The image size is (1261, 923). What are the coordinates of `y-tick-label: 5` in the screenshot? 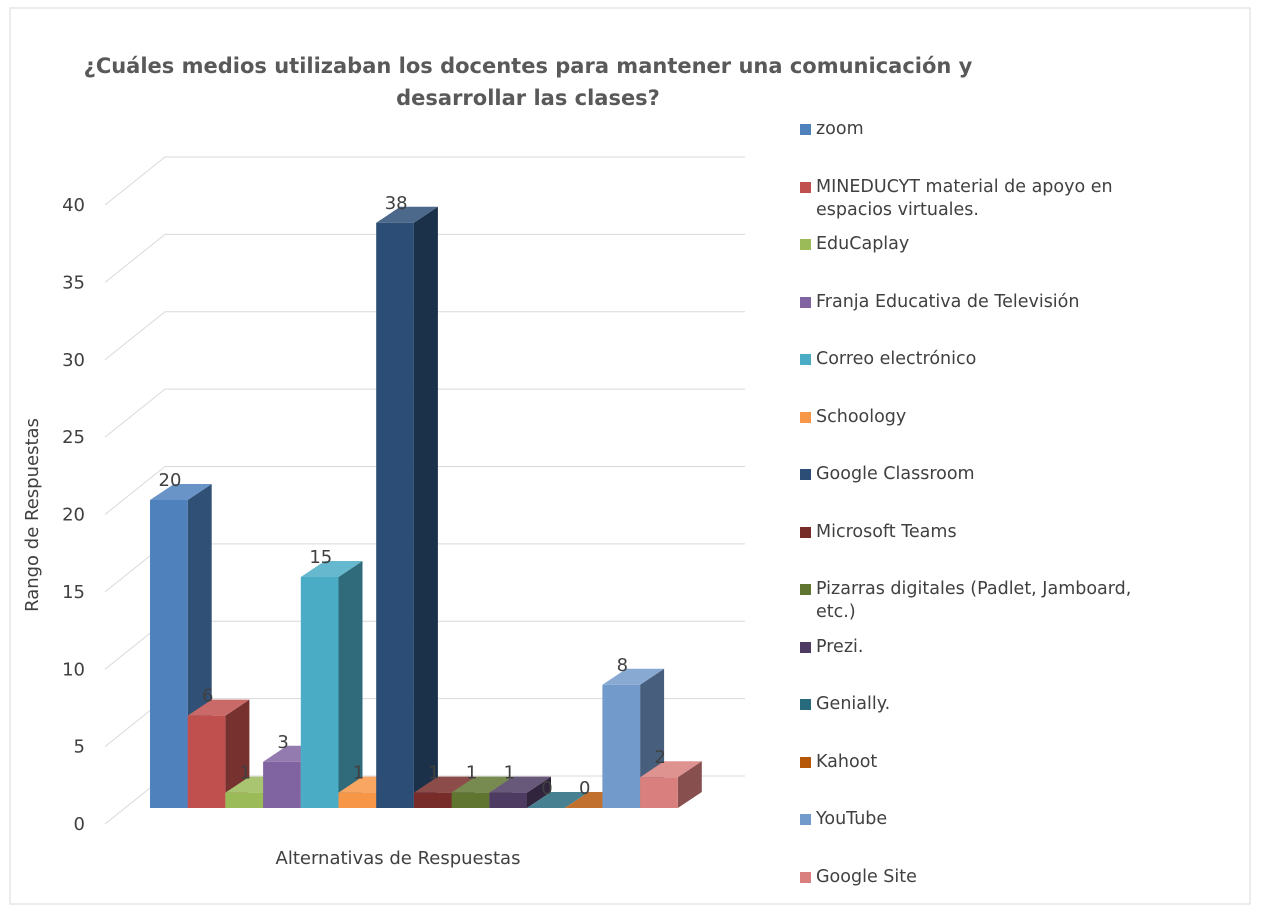 It's located at (79, 747).